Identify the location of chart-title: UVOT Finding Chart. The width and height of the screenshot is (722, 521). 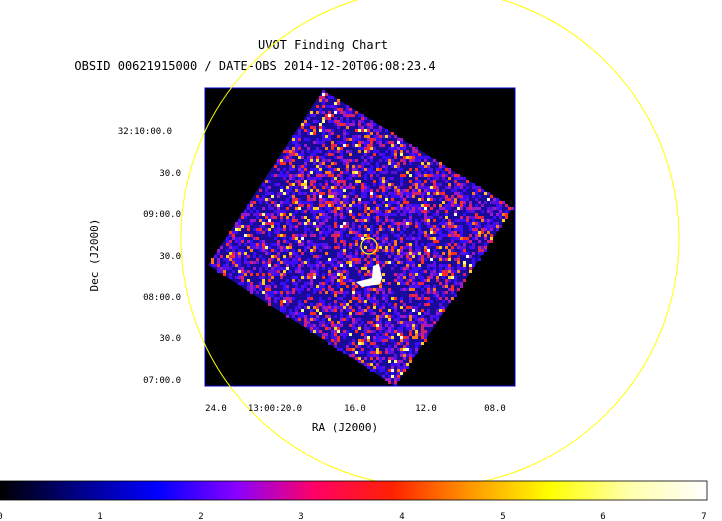
(323, 45).